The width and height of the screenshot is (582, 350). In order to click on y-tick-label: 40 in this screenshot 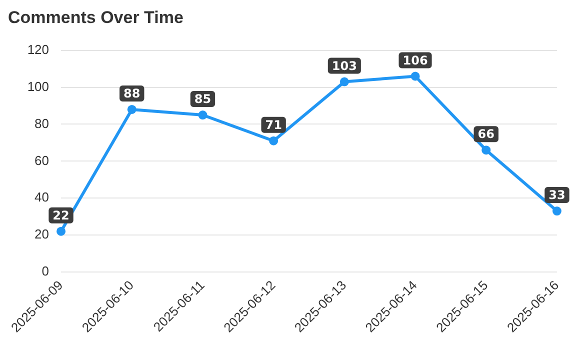, I will do `click(42, 197)`.